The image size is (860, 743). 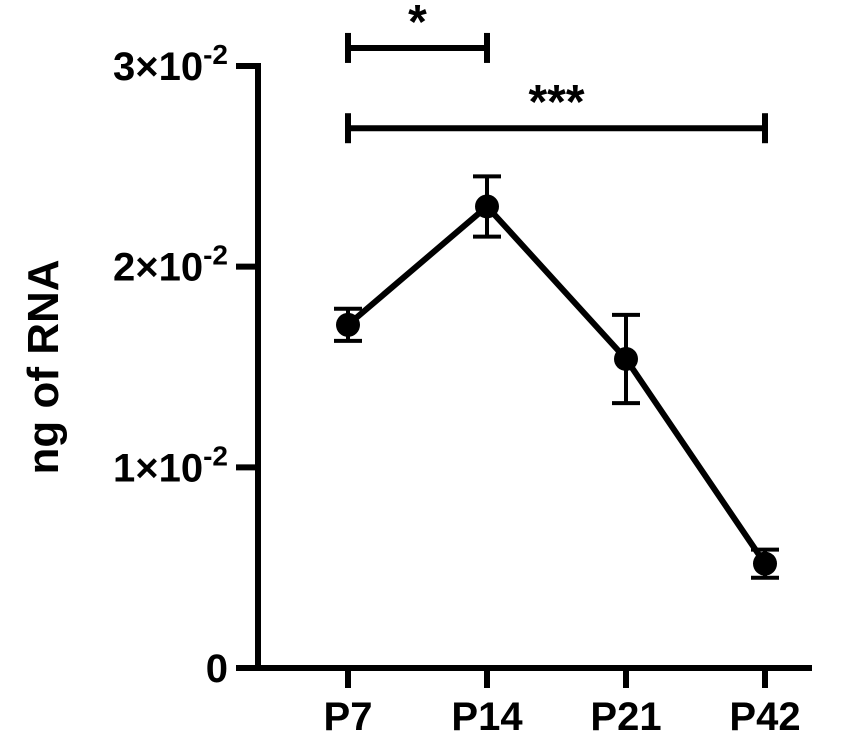 What do you see at coordinates (764, 717) in the screenshot?
I see `x-tick-label: P42` at bounding box center [764, 717].